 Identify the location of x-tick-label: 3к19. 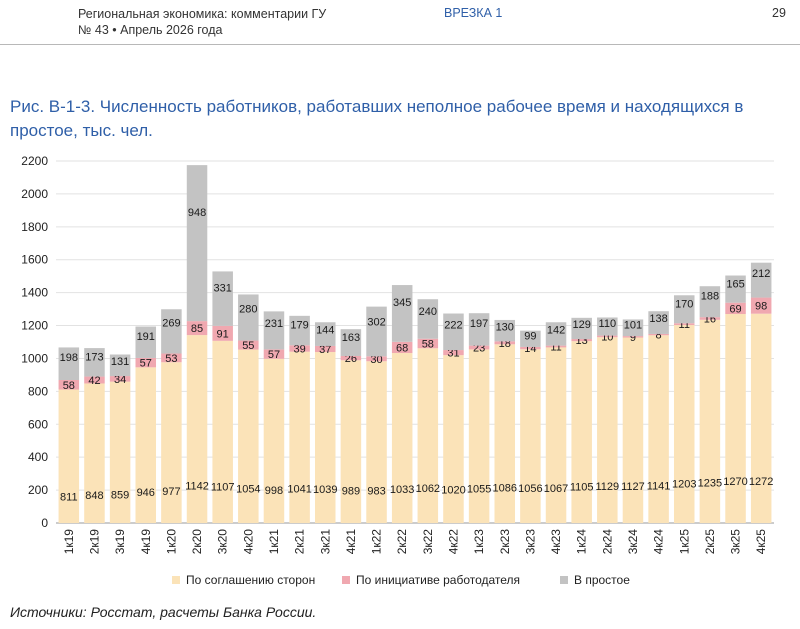
(120, 542).